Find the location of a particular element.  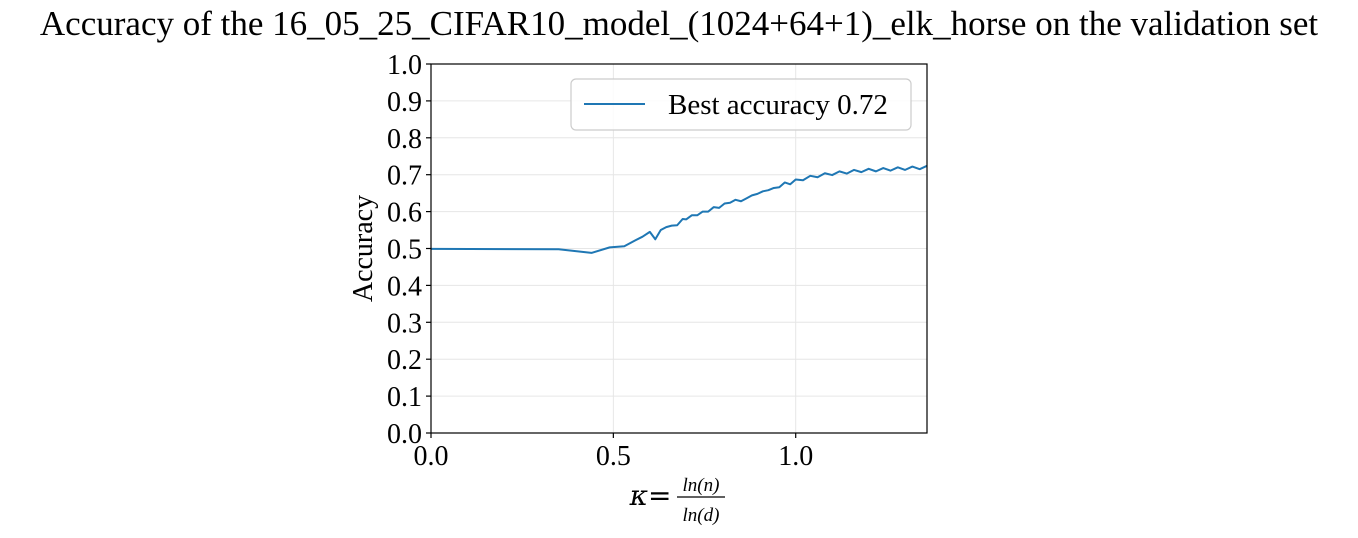

y-tick-label: 0.4 is located at coordinates (404, 286).